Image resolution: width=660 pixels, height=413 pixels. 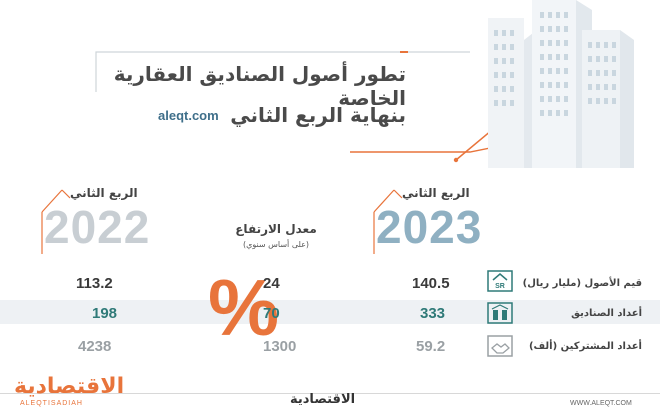 What do you see at coordinates (500, 286) in the screenshot?
I see `svg-text: SR` at bounding box center [500, 286].